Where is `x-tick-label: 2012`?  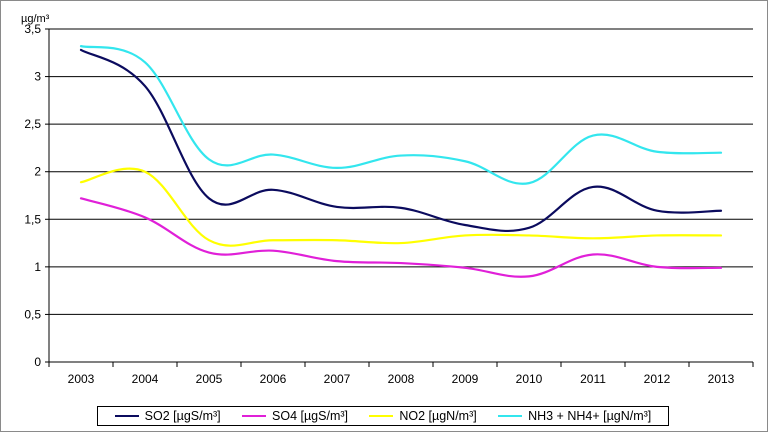 x-tick-label: 2012 is located at coordinates (657, 379).